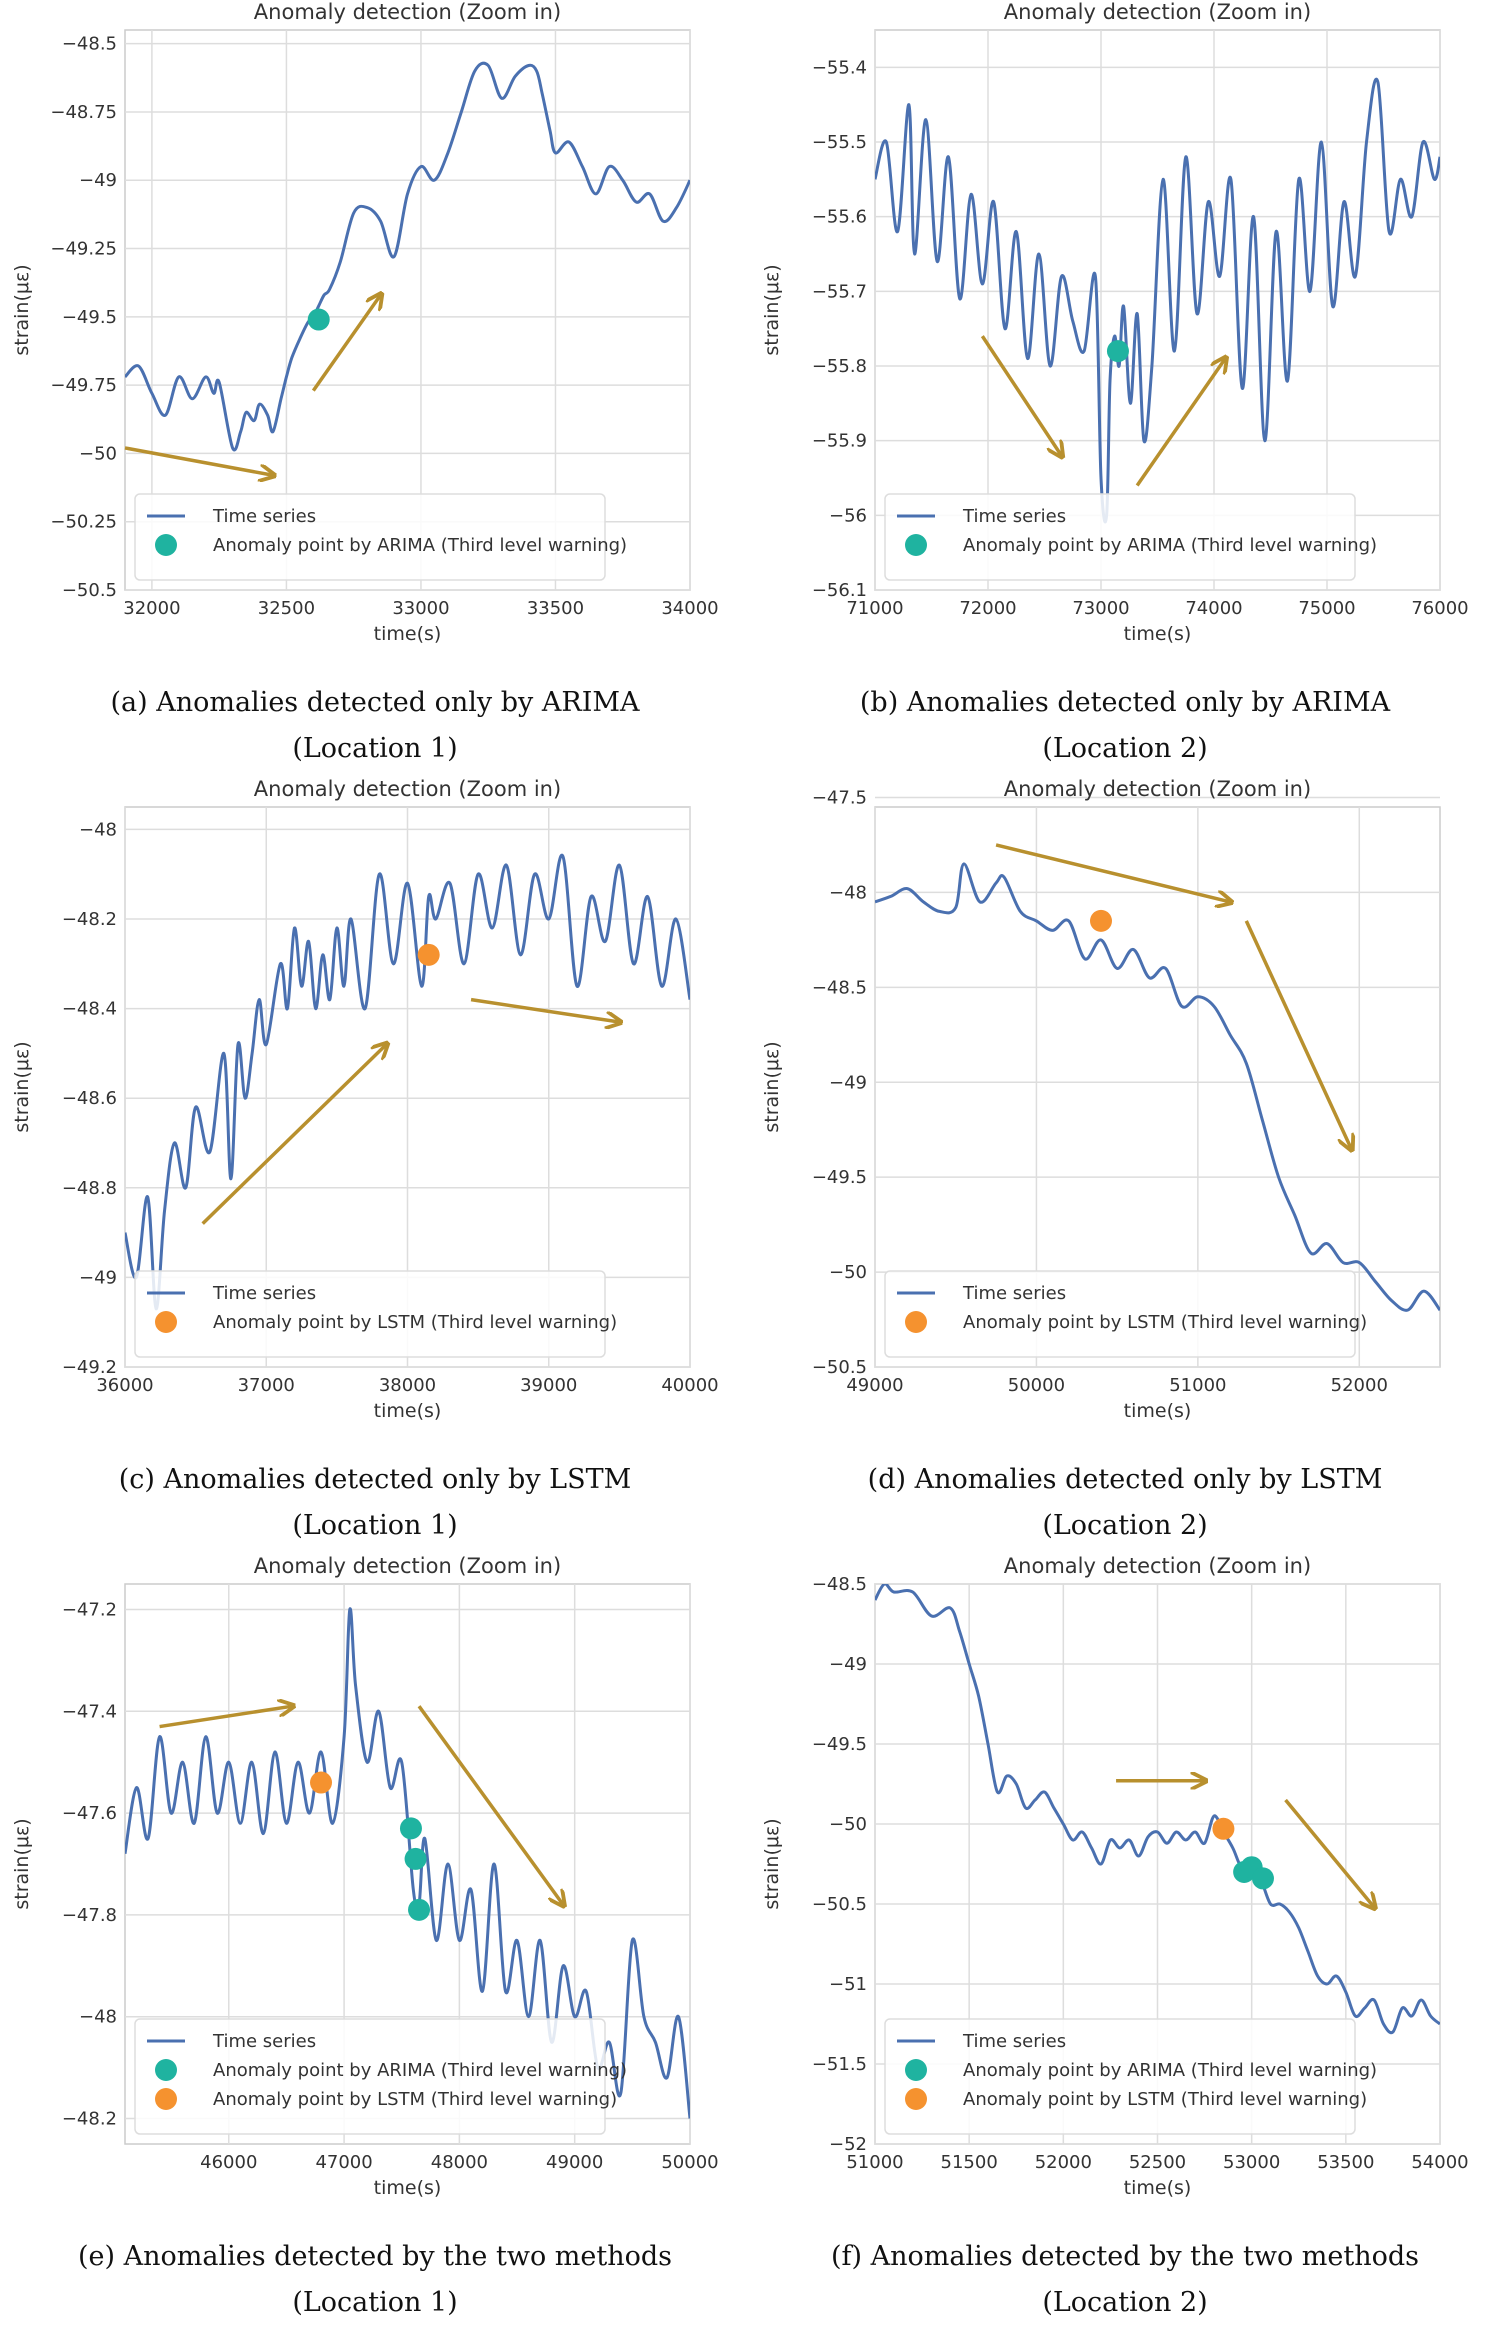 The image size is (1500, 2333). Describe the element at coordinates (1036, 1385) in the screenshot. I see `x-tick-label: 50000` at that location.